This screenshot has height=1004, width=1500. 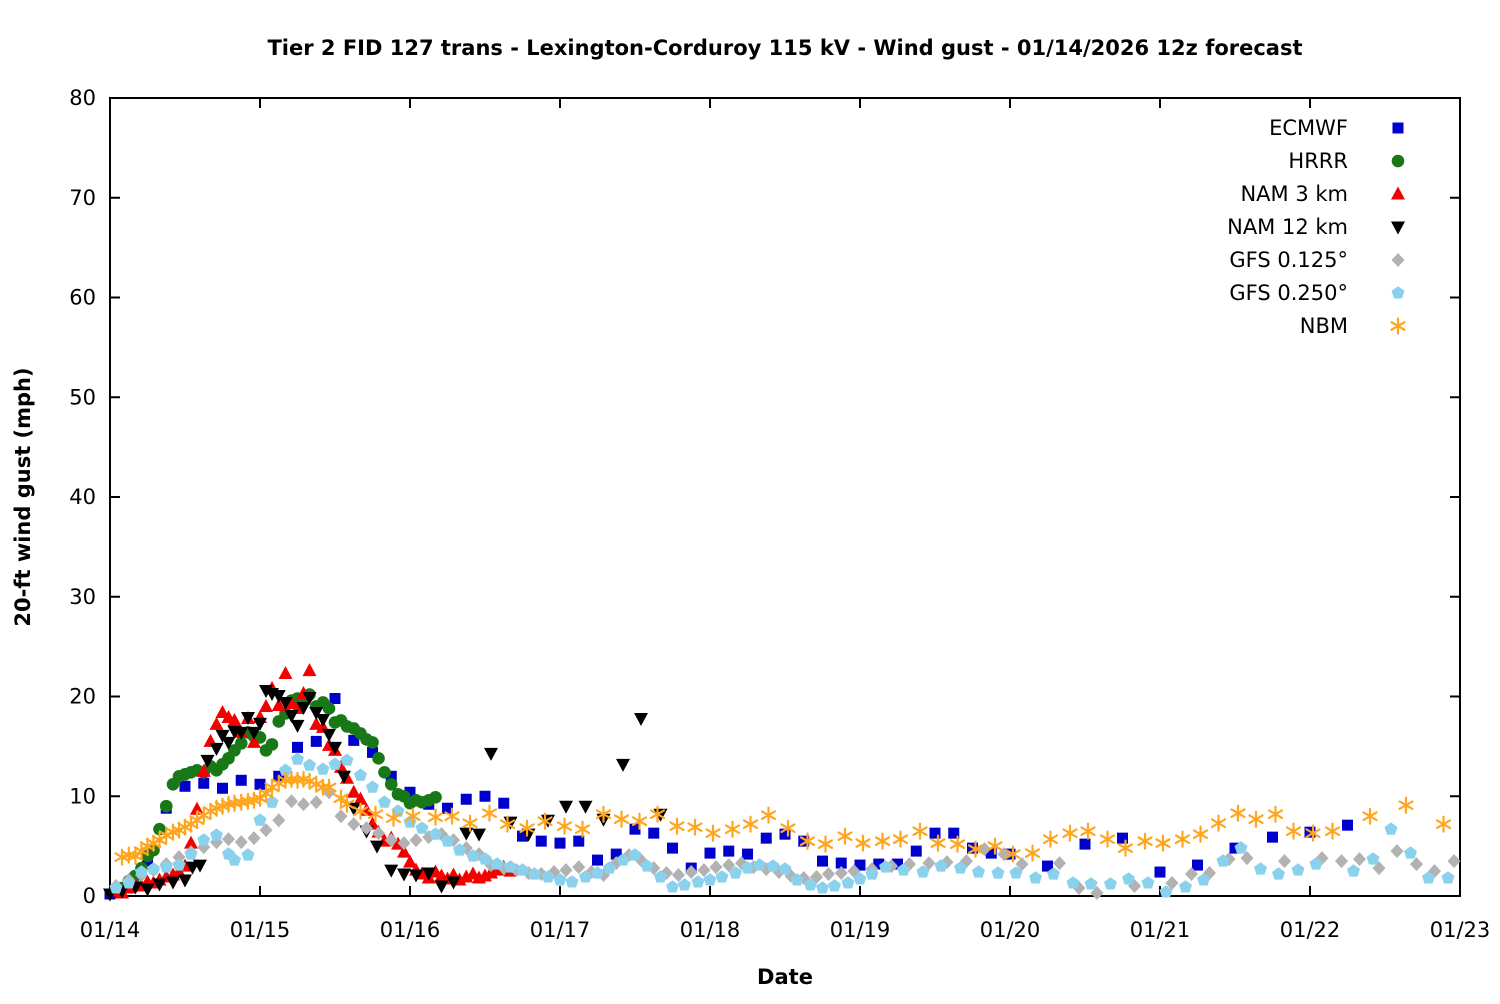 I want to click on legend-label: HRRR, so click(x=1318, y=161).